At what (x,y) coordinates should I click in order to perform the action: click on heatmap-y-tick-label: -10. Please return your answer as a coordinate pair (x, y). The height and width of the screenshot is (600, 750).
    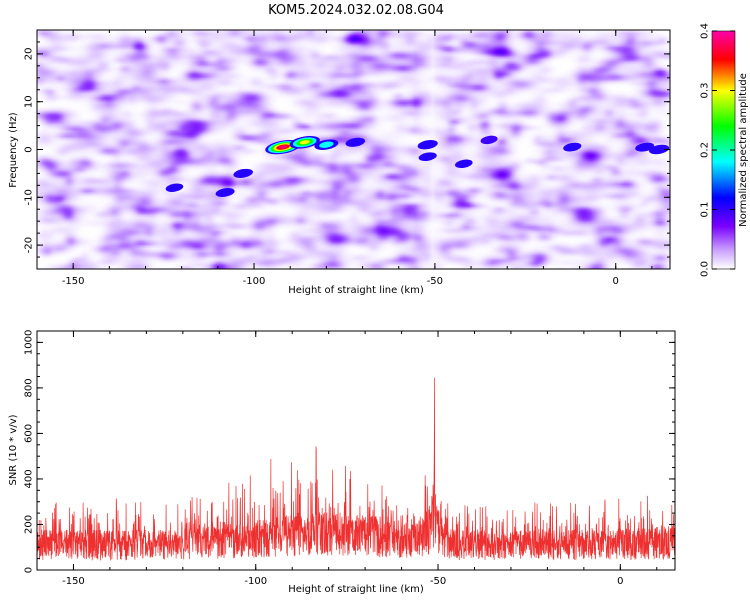
    Looking at the image, I should click on (29, 197).